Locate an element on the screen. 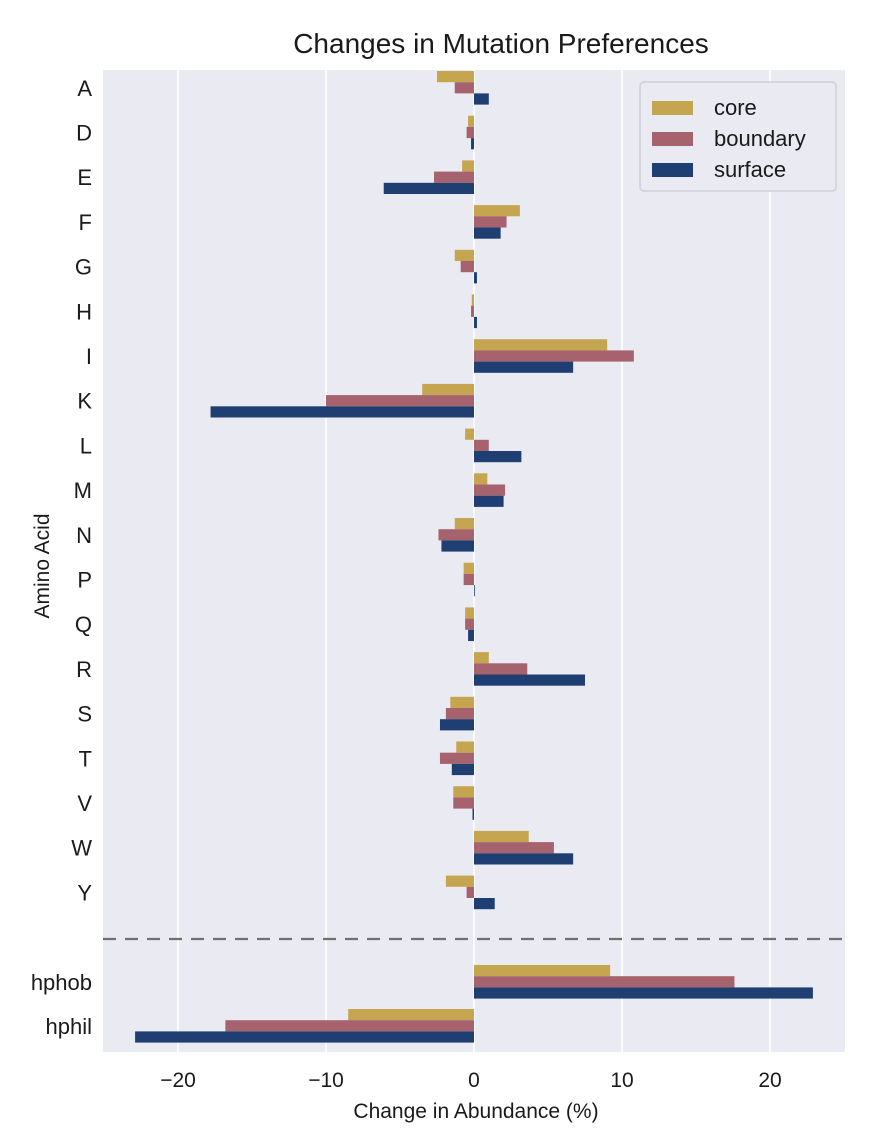  legend-label-core: core is located at coordinates (735, 107).